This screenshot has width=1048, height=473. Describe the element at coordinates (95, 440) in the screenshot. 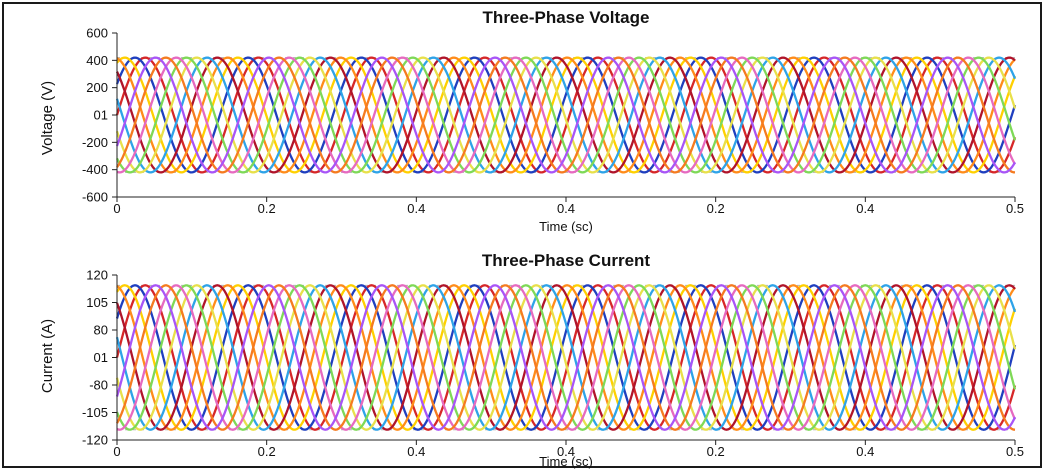

I see `y-tick-label: -120` at that location.